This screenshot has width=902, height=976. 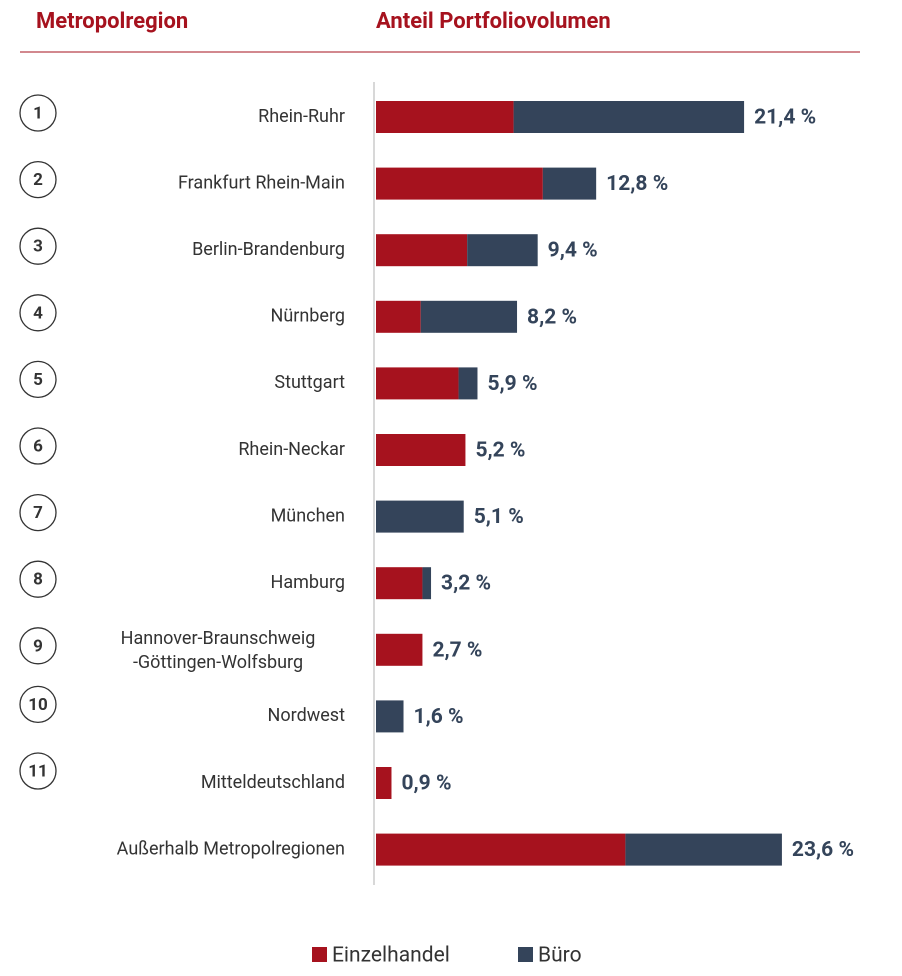 What do you see at coordinates (439, 717) in the screenshot?
I see `total-label: 1,6 %` at bounding box center [439, 717].